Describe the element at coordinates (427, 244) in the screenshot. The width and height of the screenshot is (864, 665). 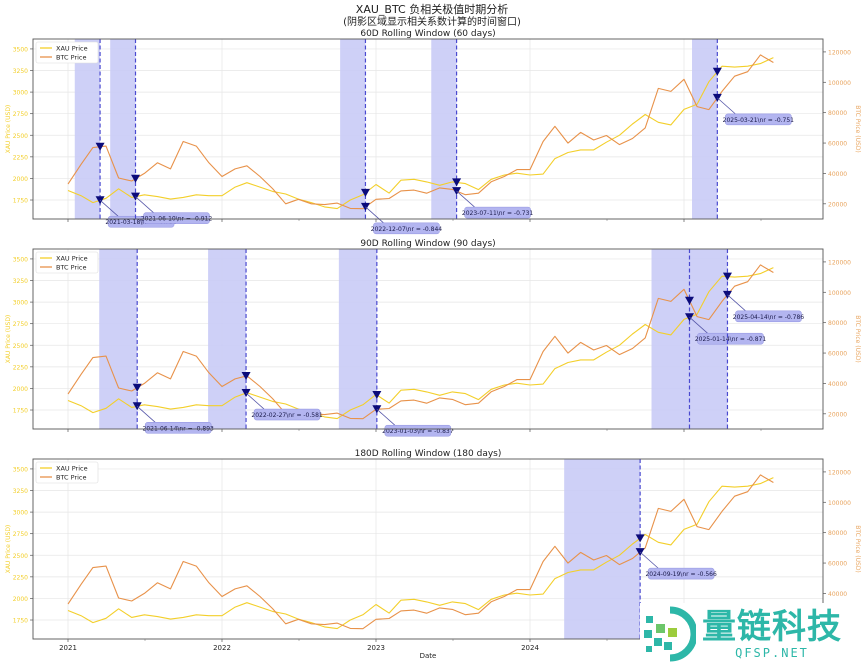
I see `panel-title: 90D Rolling Window (90 days)` at that location.